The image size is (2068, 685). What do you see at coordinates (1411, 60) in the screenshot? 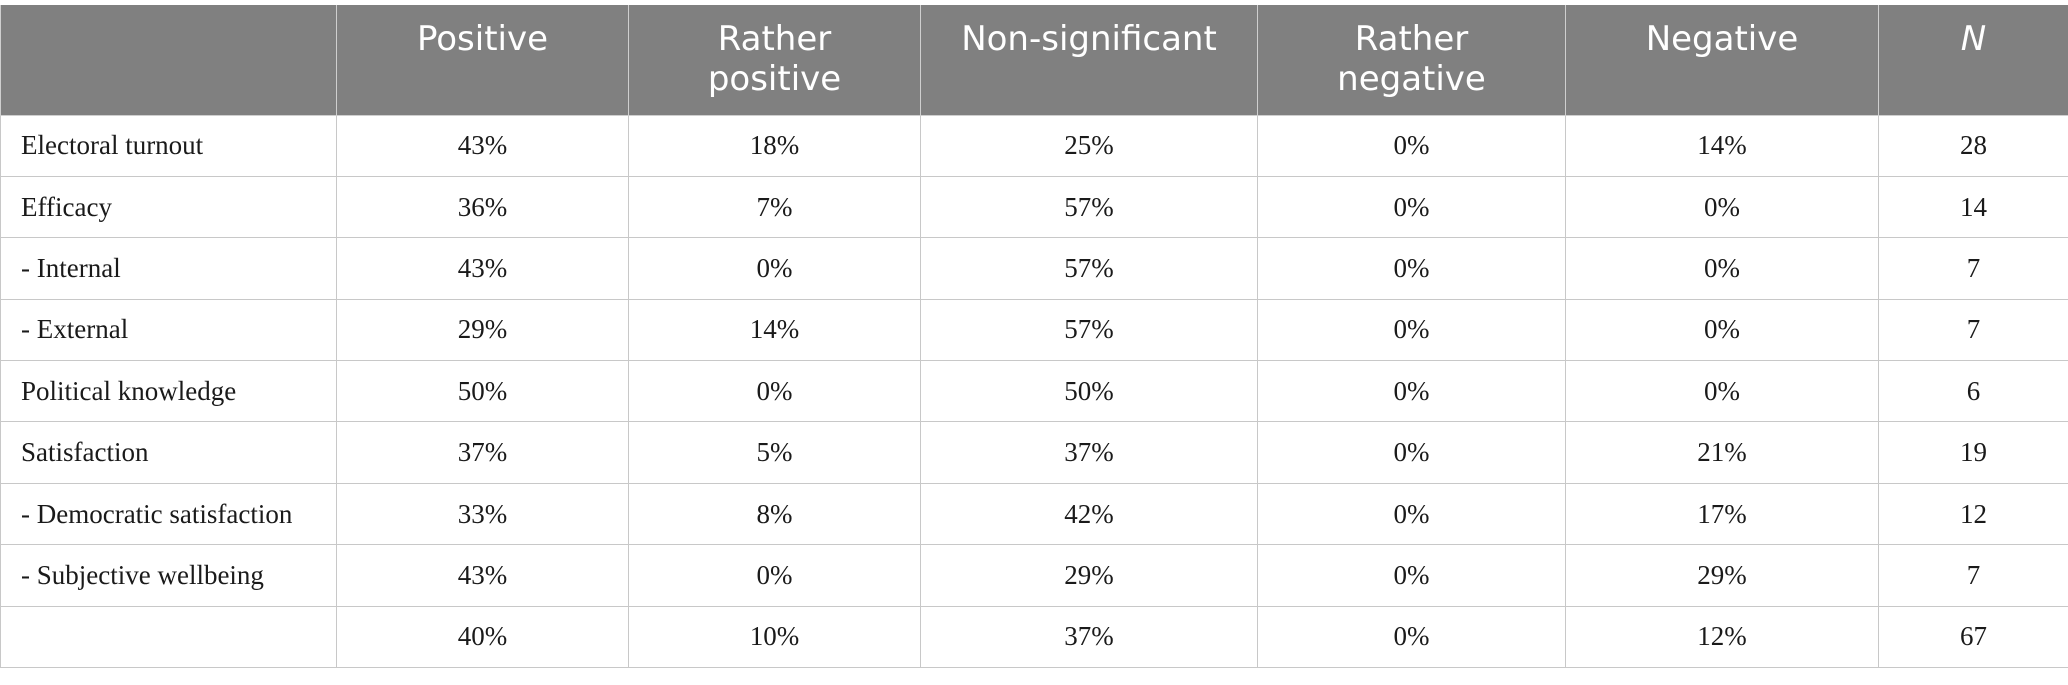
I see `header-cell-rather-negative: Rather negative` at bounding box center [1411, 60].